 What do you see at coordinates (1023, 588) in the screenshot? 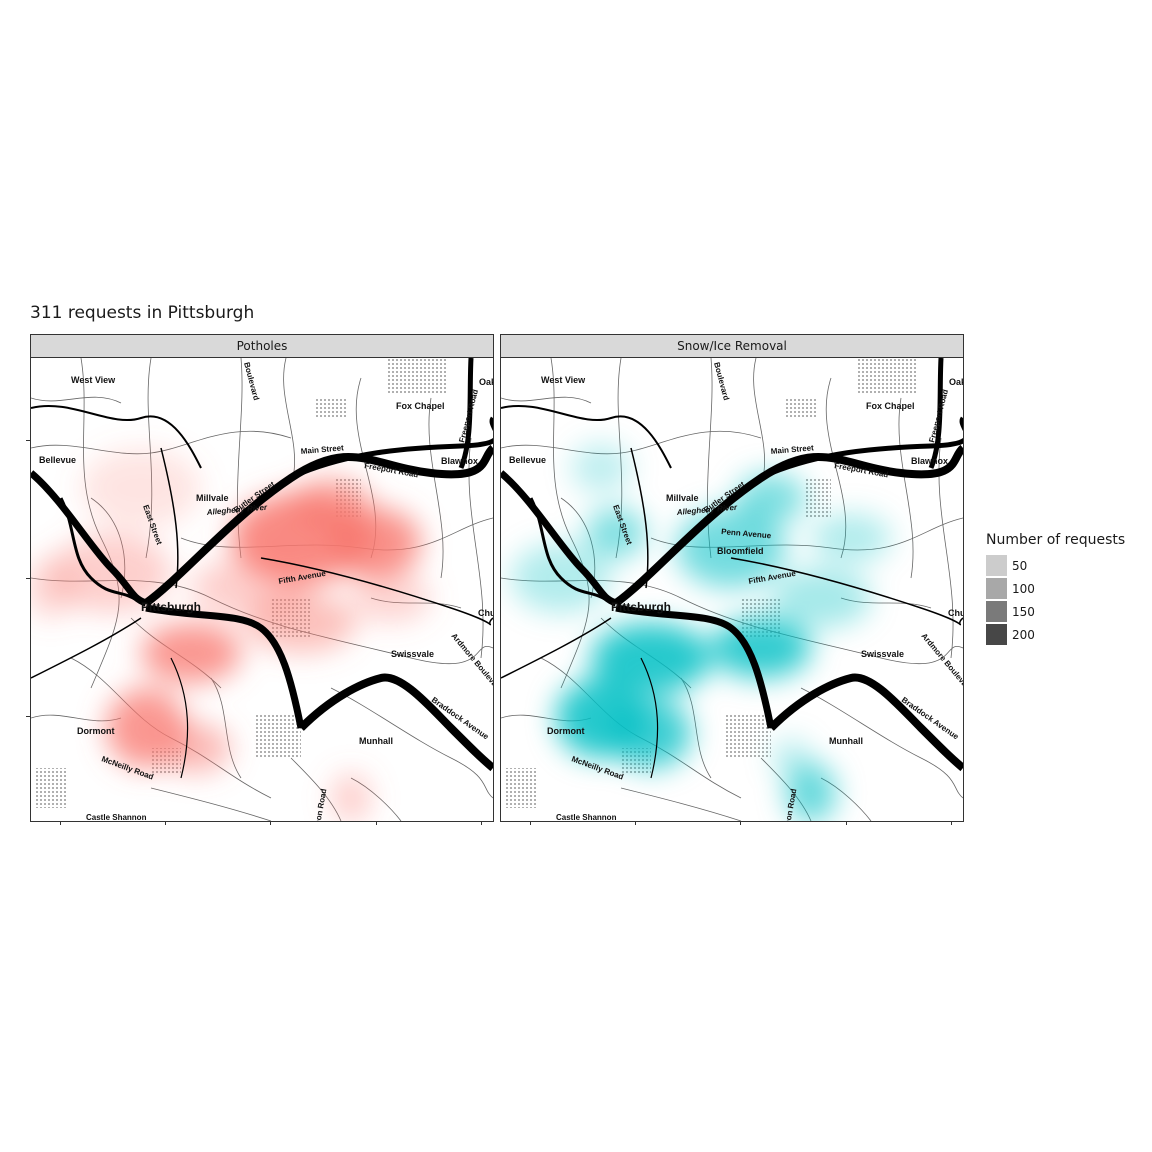
I see `legend-label: 100` at bounding box center [1023, 588].